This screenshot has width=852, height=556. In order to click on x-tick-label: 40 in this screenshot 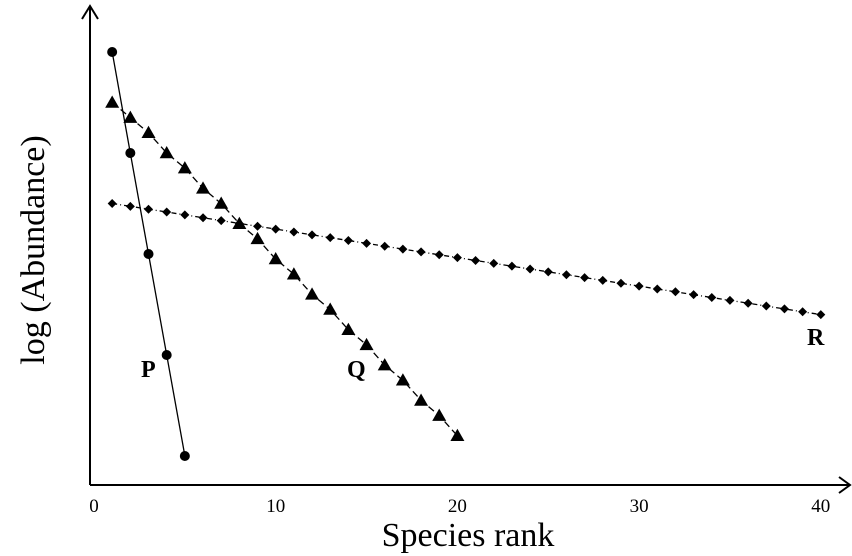, I will do `click(820, 506)`.